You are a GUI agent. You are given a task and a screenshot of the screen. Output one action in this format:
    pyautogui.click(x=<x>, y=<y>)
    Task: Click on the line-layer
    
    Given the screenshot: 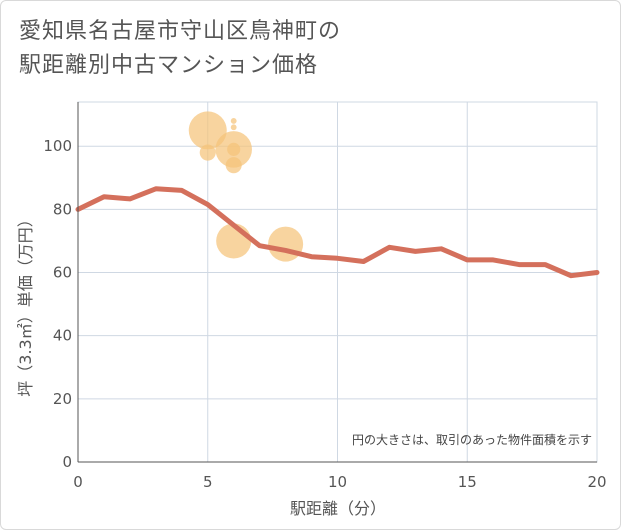 What is the action you would take?
    pyautogui.click(x=337, y=232)
    